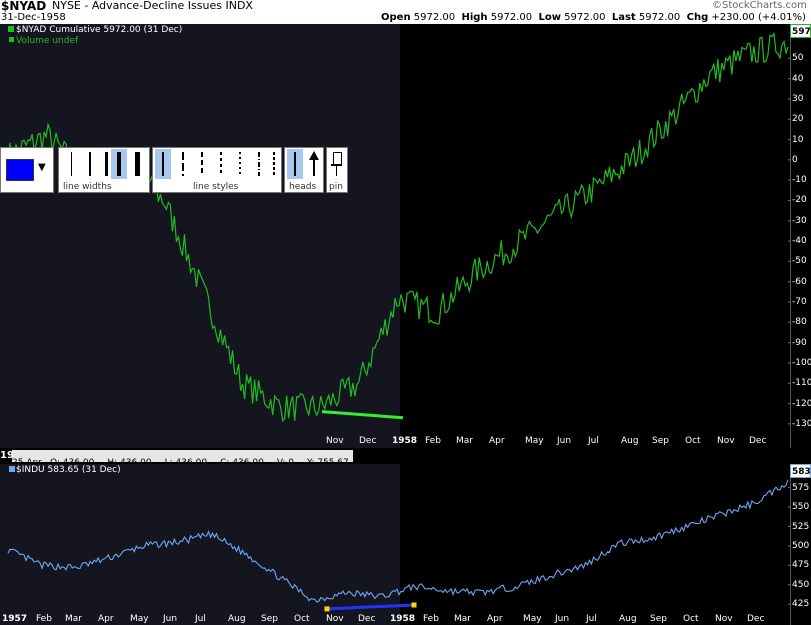 This screenshot has height=625, width=811. Describe the element at coordinates (564, 441) in the screenshot. I see `x-tick-label: Jun` at that location.